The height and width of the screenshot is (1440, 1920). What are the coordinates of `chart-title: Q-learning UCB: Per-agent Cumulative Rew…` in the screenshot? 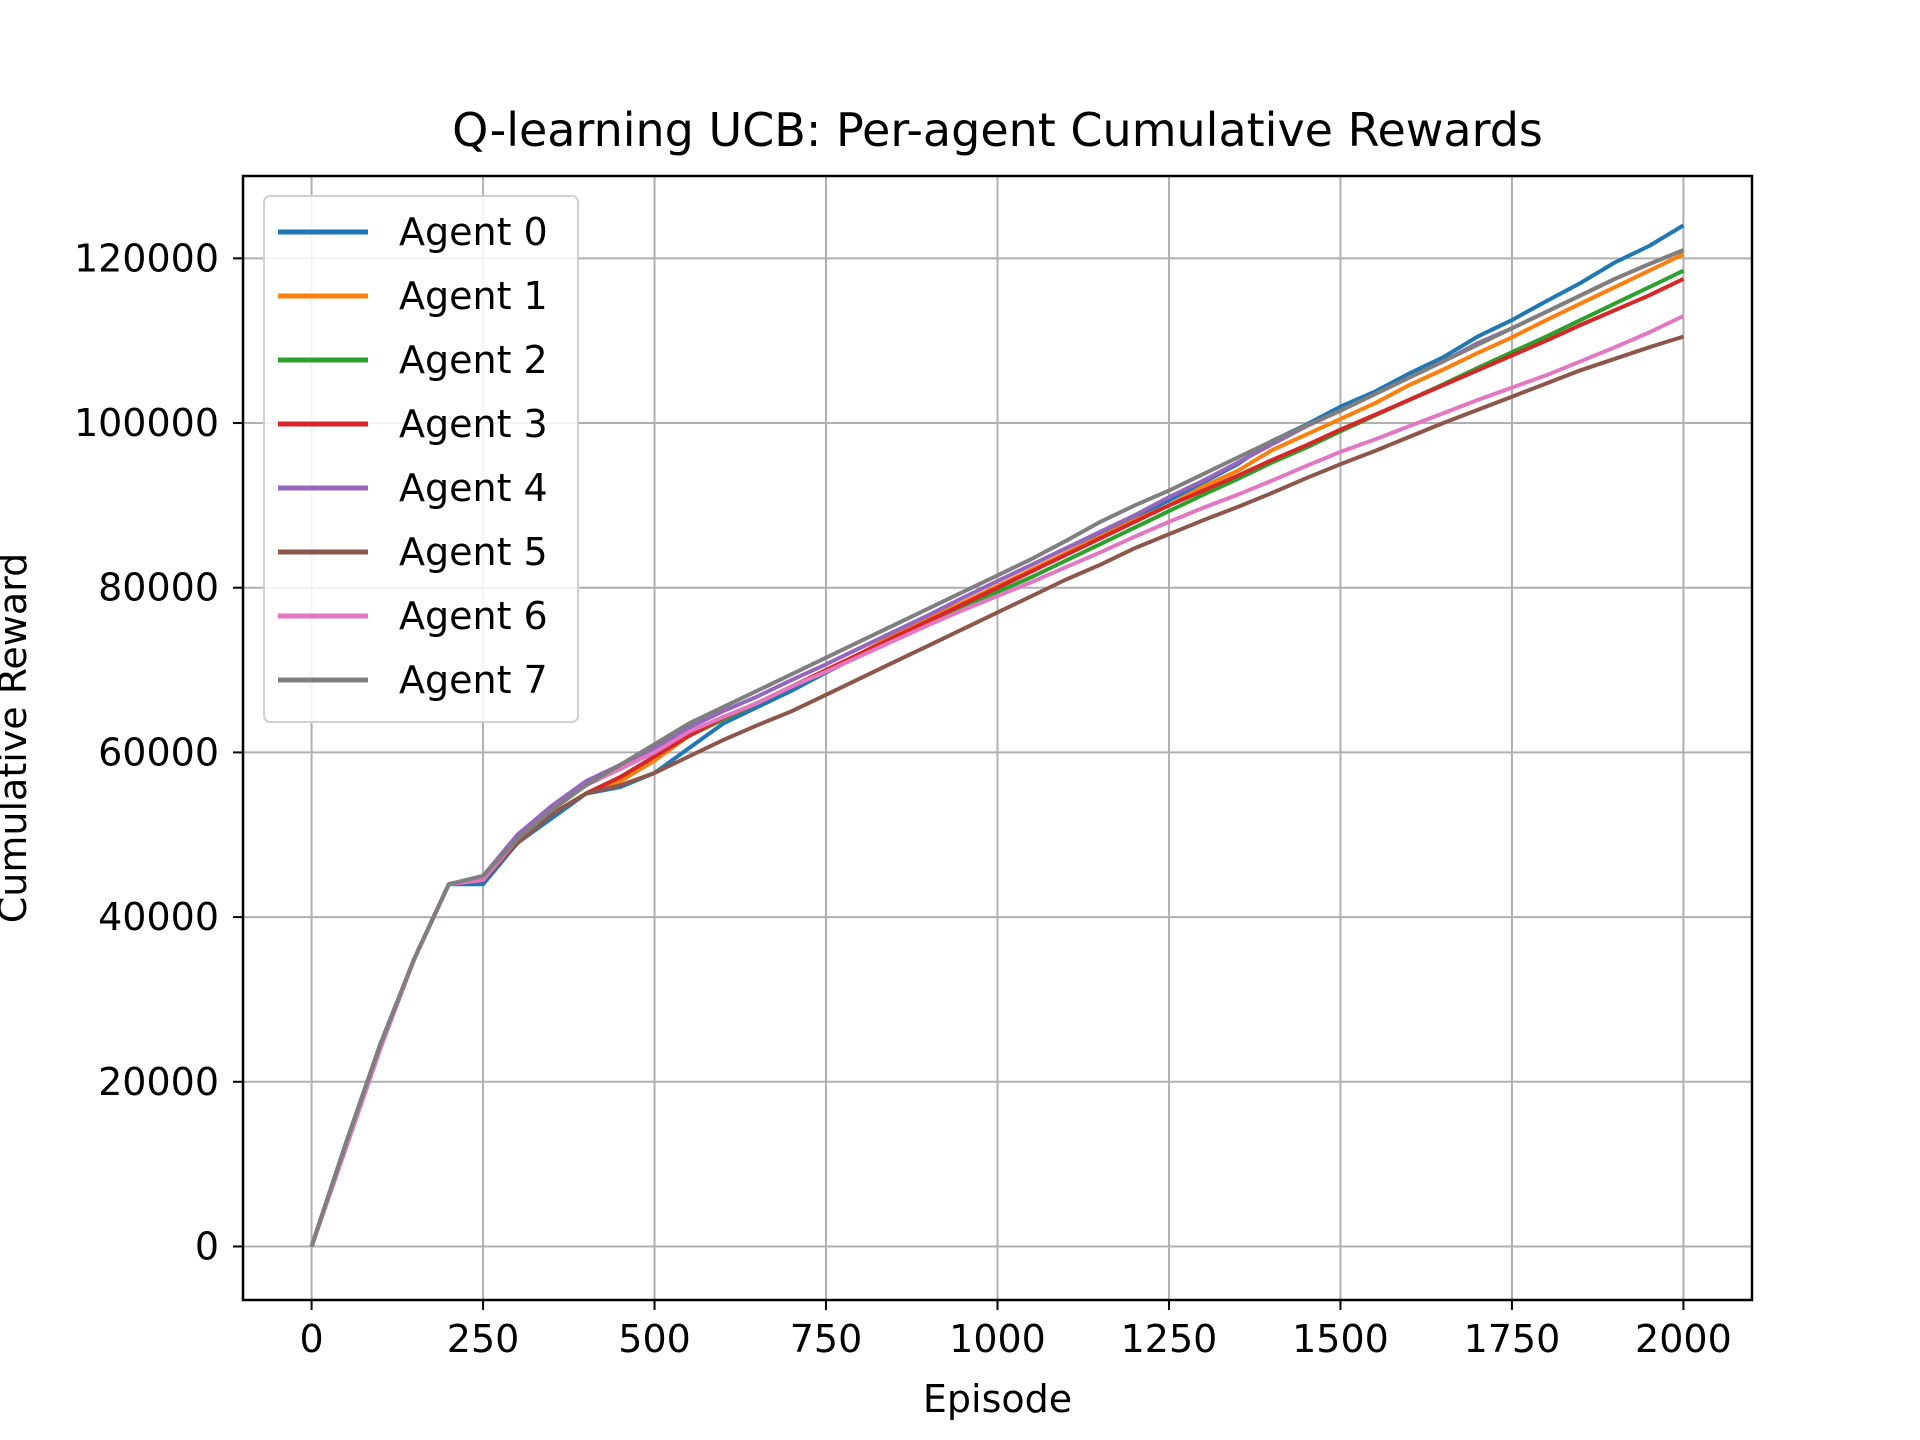 It's located at (997, 130).